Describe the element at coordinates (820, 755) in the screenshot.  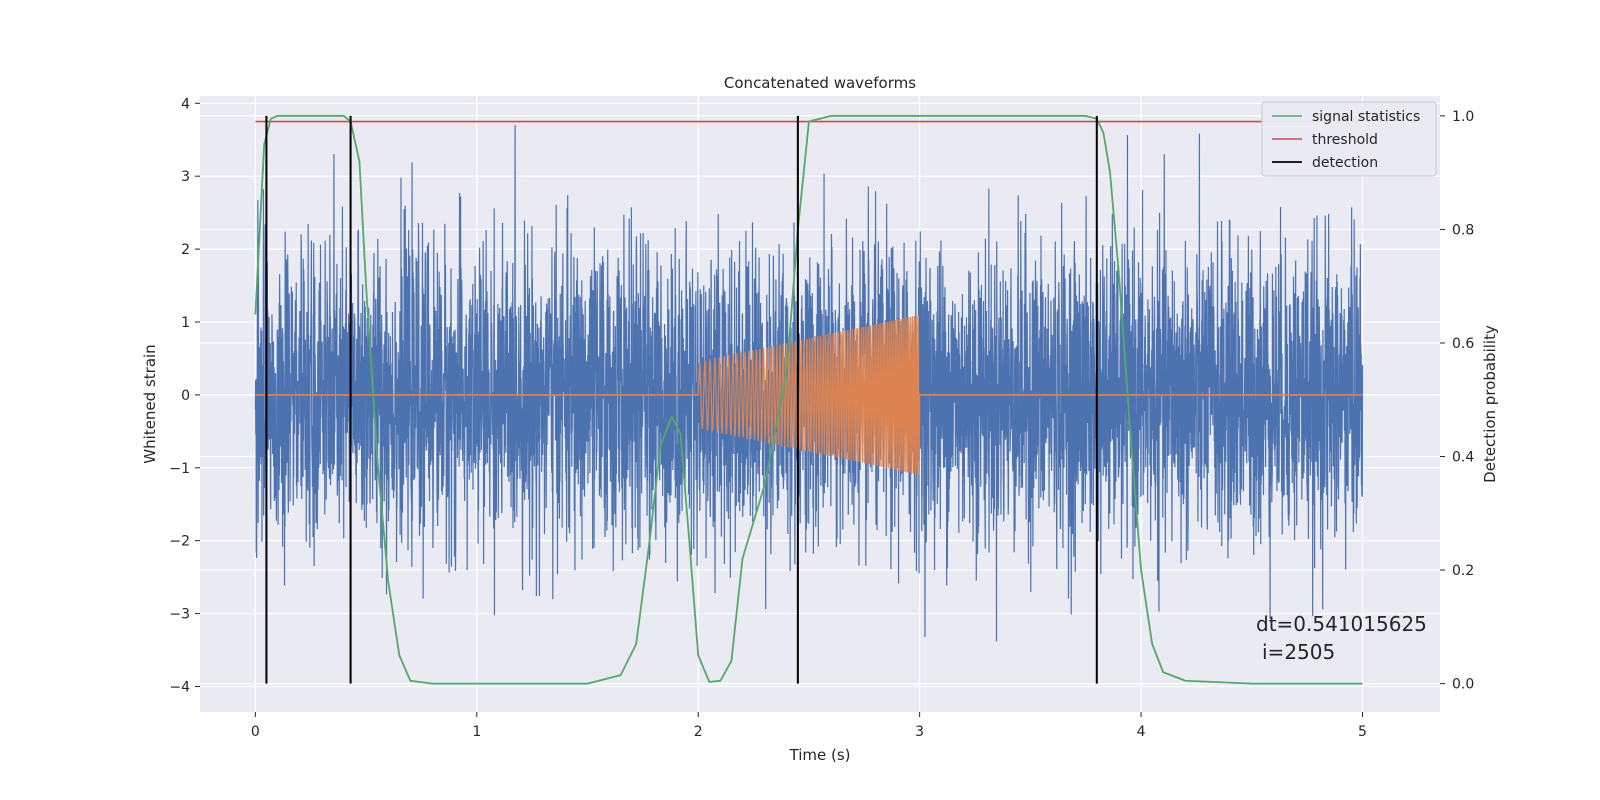
I see `x-axis-label: Time (s)` at that location.